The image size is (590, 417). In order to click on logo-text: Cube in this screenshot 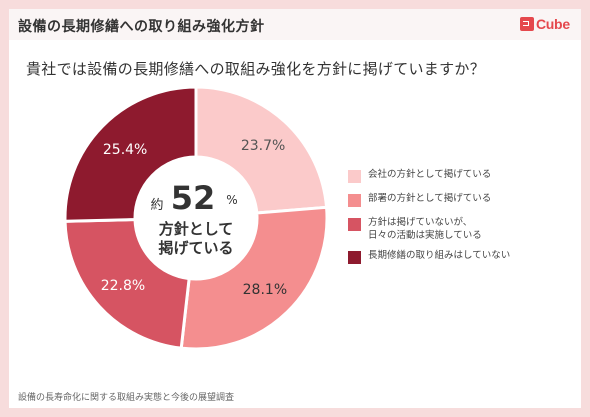, I will do `click(553, 24)`.